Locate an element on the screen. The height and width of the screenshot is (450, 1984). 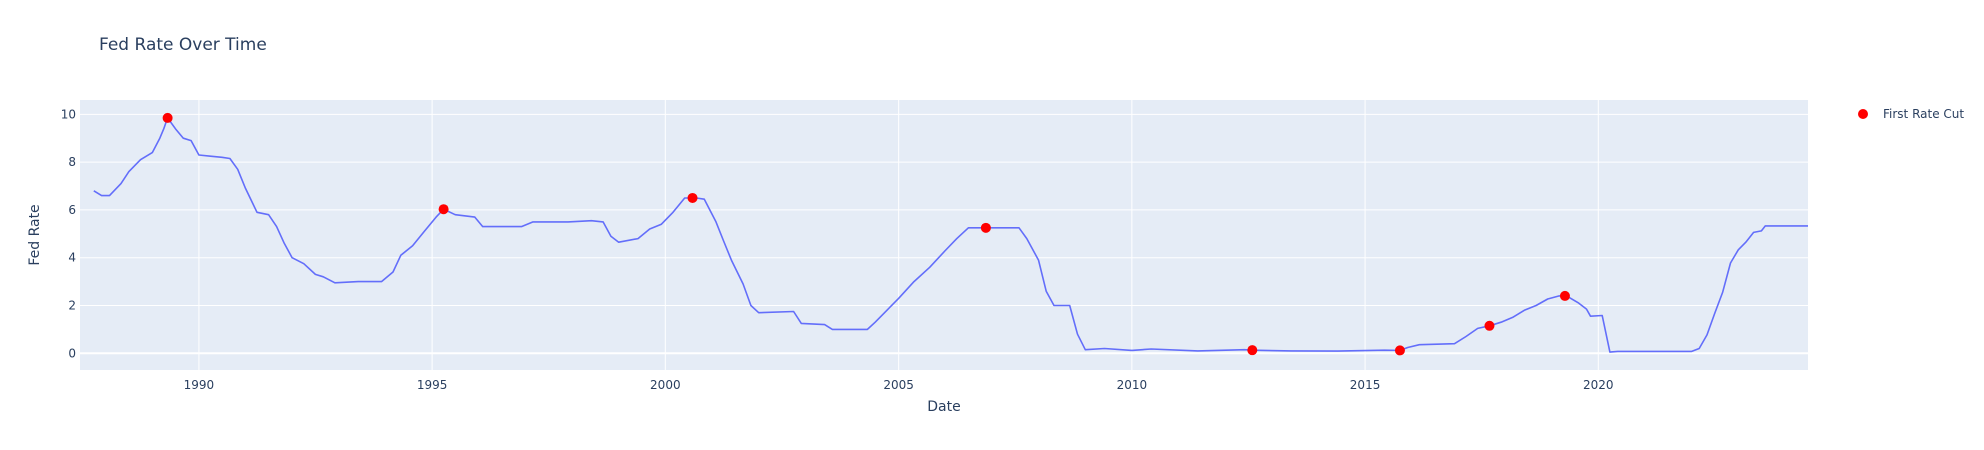
y-tick-label: 4 is located at coordinates (72, 258).